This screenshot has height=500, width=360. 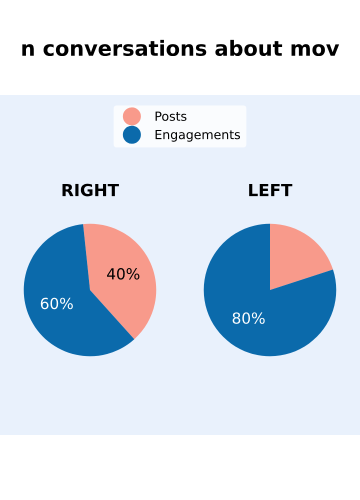 What do you see at coordinates (181, 48) in the screenshot?
I see `chart-title: n conversations about mov` at bounding box center [181, 48].